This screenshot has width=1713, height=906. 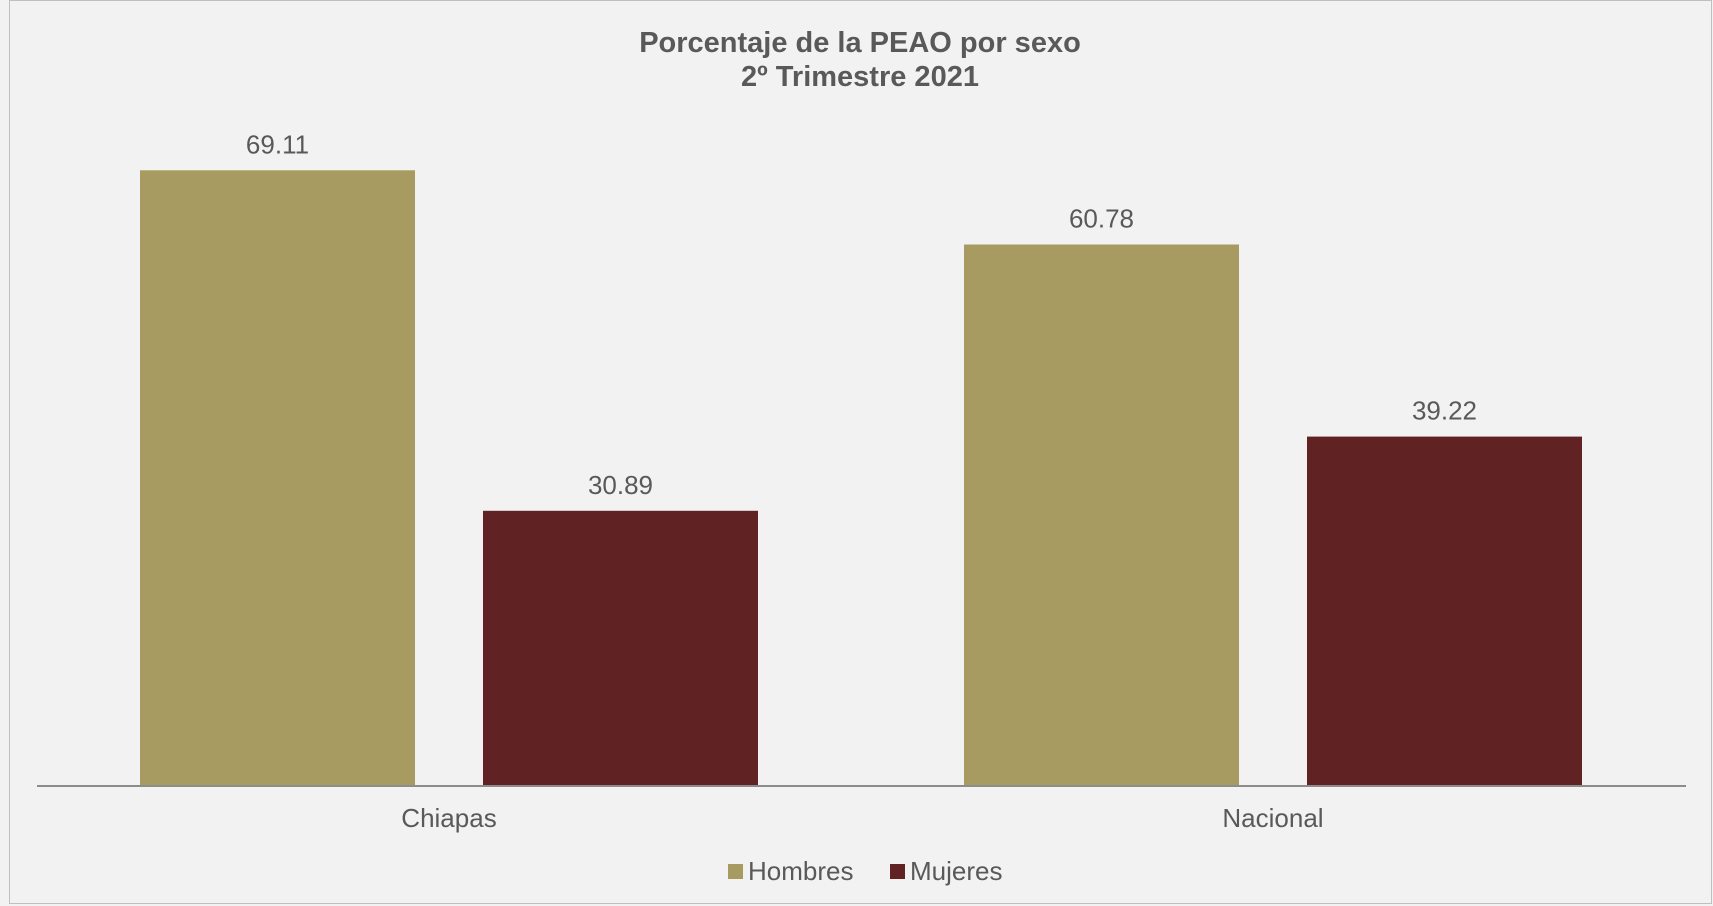 I want to click on data-label-hombres-chiapas: 69.11, so click(x=277, y=144).